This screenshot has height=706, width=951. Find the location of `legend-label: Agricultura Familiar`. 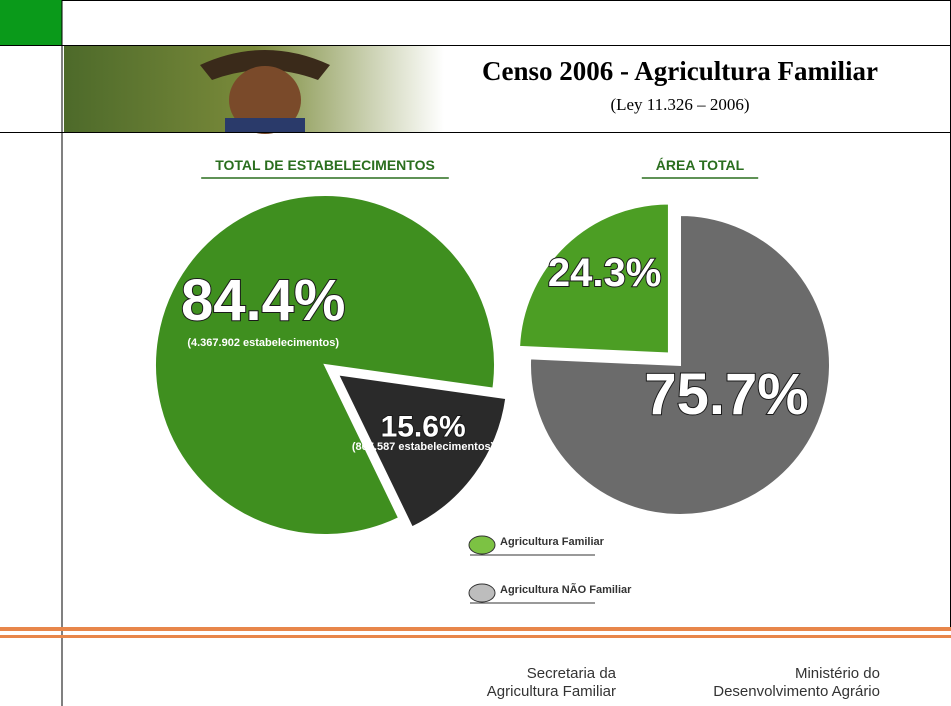

legend-label: Agricultura Familiar is located at coordinates (552, 542).